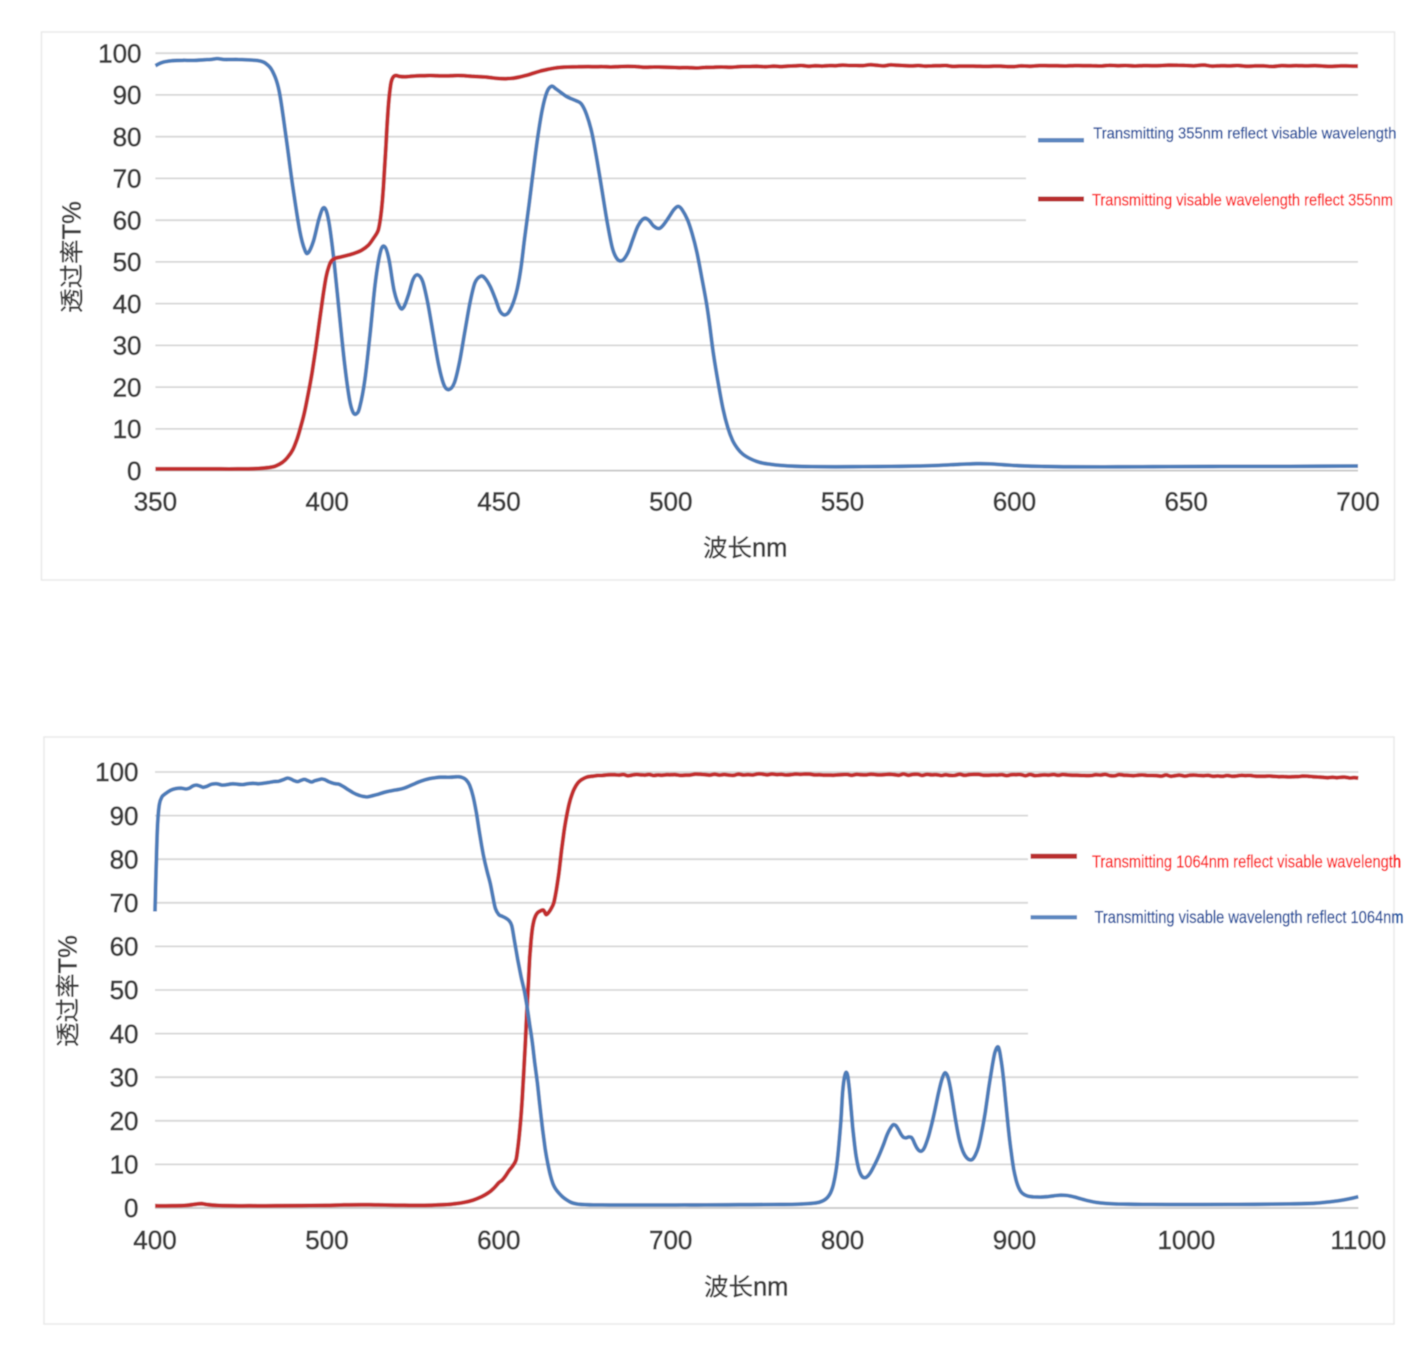  What do you see at coordinates (842, 1240) in the screenshot?
I see `svg-text: 800` at bounding box center [842, 1240].